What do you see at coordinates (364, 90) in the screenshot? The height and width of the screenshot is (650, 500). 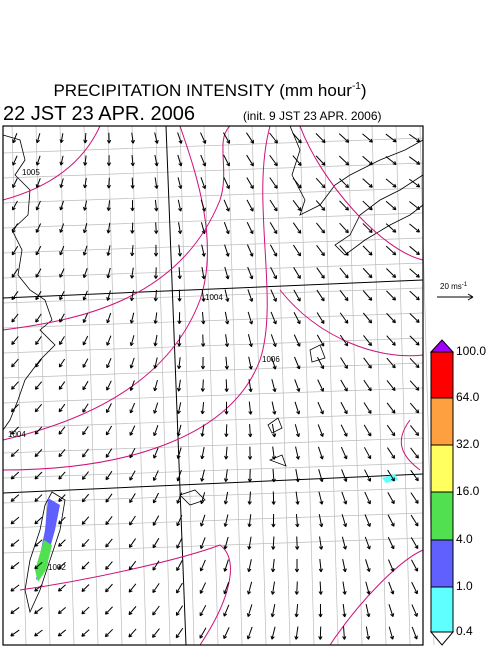 I see `title-close: )` at bounding box center [364, 90].